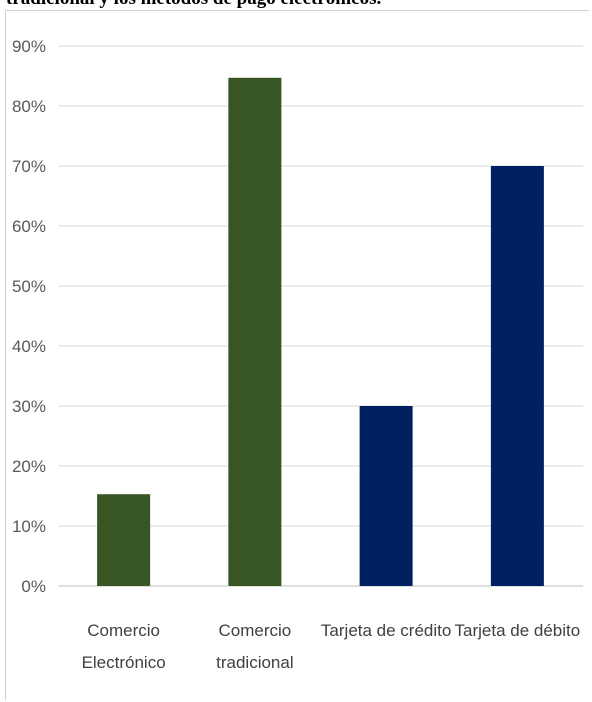 The width and height of the screenshot is (592, 702). I want to click on x-category-label: Electrónico, so click(124, 662).